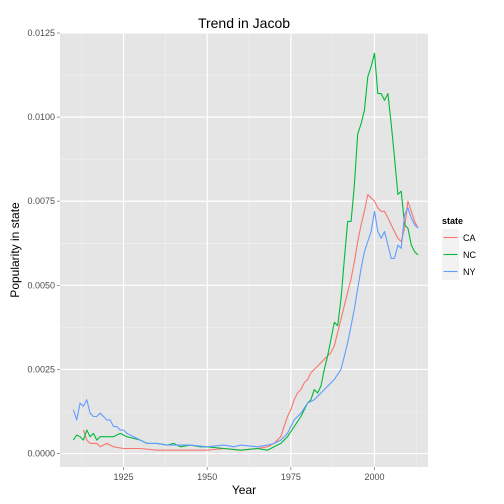  Describe the element at coordinates (41, 454) in the screenshot. I see `y-tick-label: 0.0000` at that location.